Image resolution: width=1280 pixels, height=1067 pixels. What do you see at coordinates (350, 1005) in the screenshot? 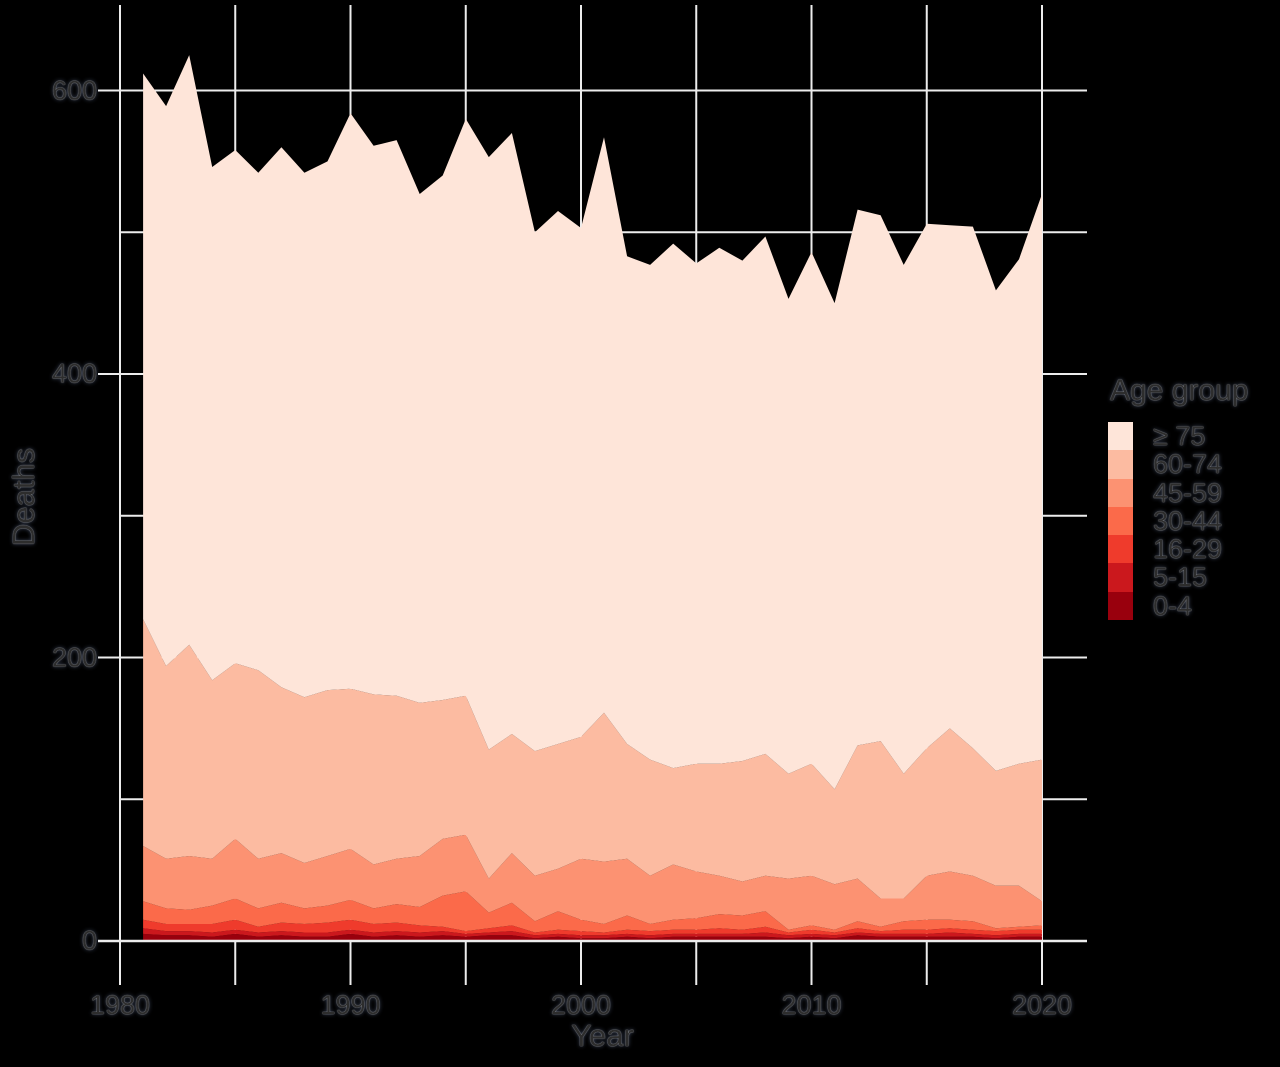
I see `x-tick-label-1990: 1990` at bounding box center [350, 1005].